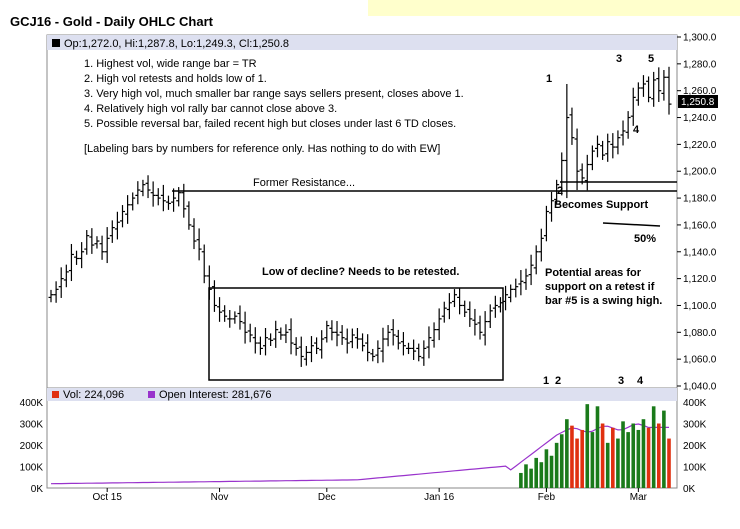  Describe the element at coordinates (645, 239) in the screenshot. I see `fifty-percent-label: 50%` at that location.